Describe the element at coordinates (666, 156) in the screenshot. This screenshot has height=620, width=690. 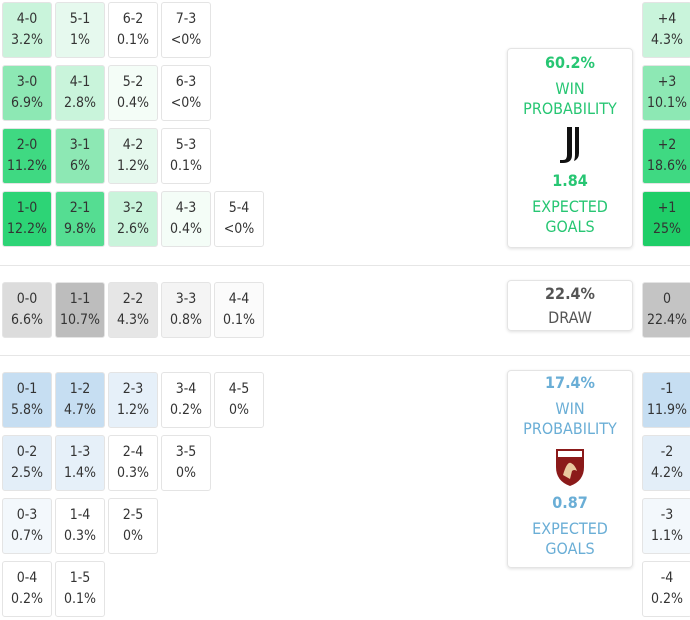
I see `margin-cell: +2 18.6%` at that location.